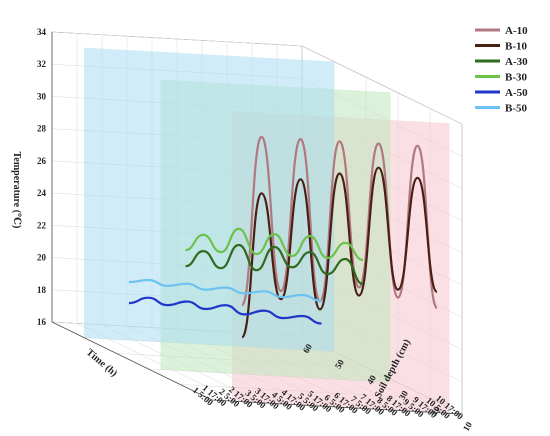 This screenshot has height=436, width=550. Describe the element at coordinates (516, 47) in the screenshot. I see `legend-label-B-10: B-10` at that location.